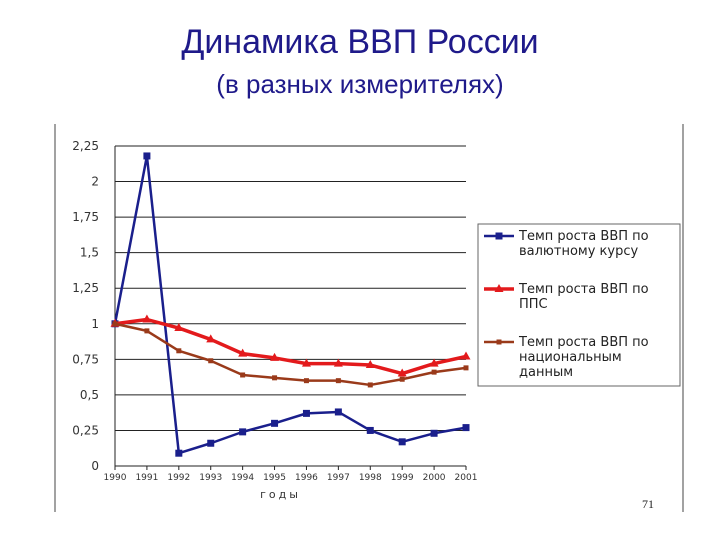  I want to click on y-tick-label: 1,75, so click(85, 217).